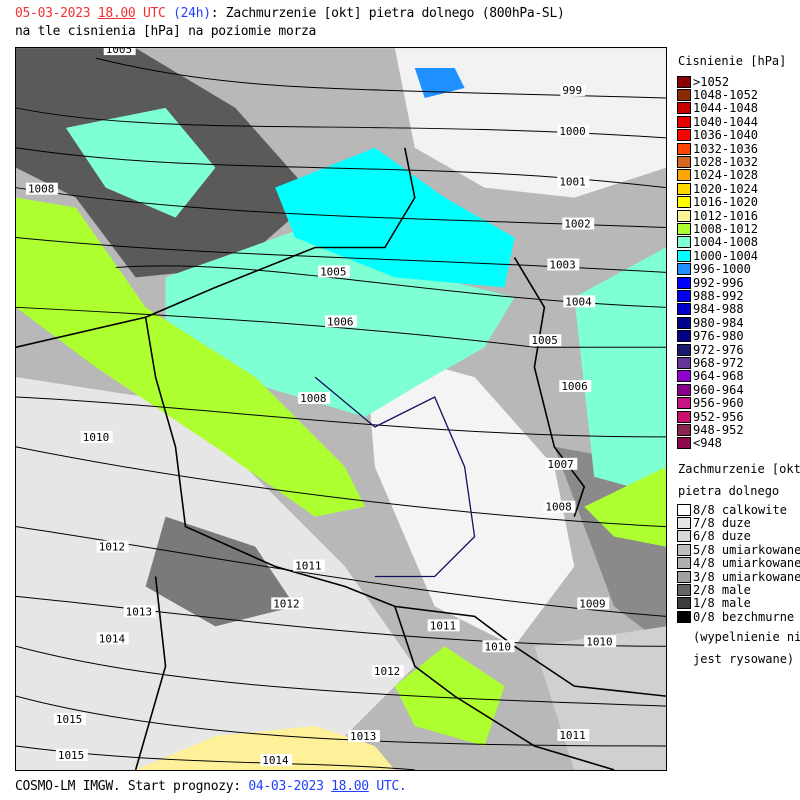 This screenshot has height=800, width=800. I want to click on legend-label: 988-992, so click(718, 295).